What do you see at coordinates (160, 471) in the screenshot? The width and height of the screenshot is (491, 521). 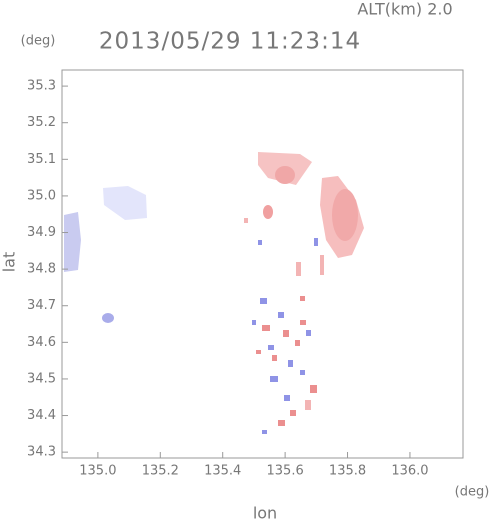 I see `x-tick-label: 135.2` at bounding box center [160, 471].